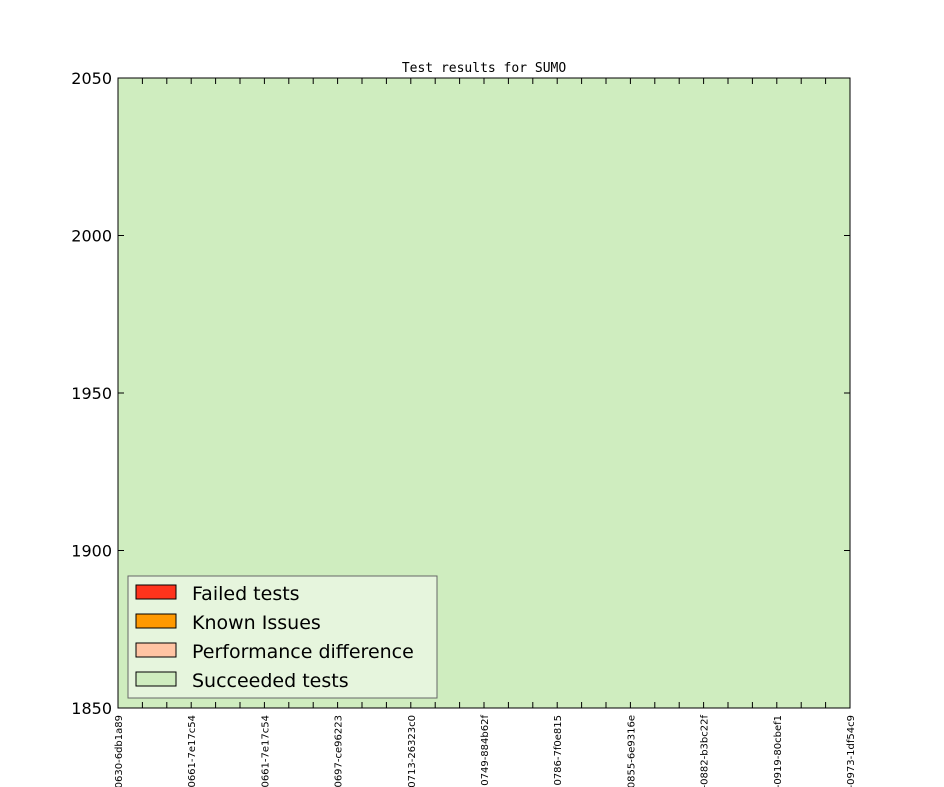 The image size is (944, 787). I want to click on legend-label-succeeded-tests: Succeeded tests, so click(270, 681).